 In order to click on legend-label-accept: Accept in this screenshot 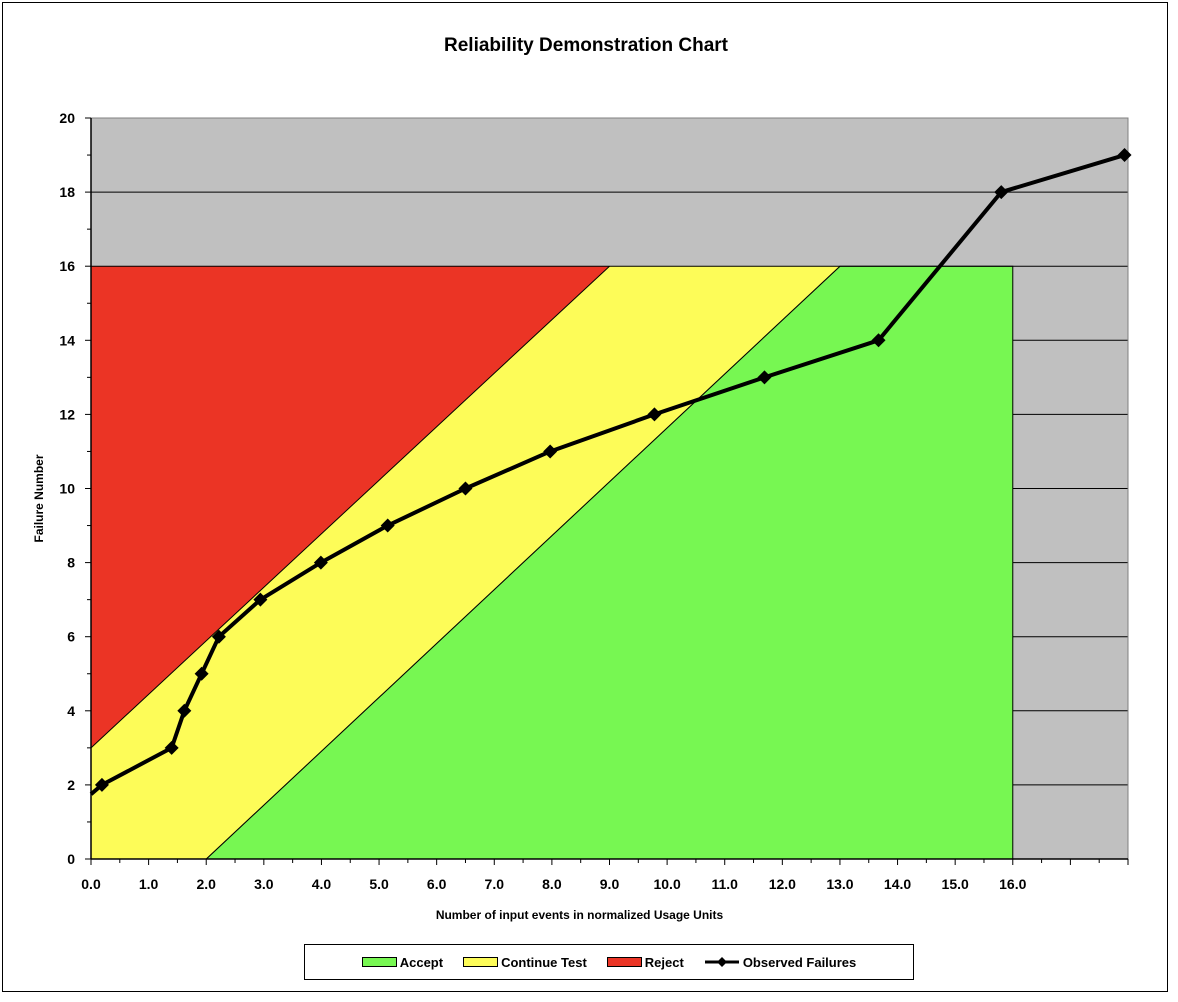, I will do `click(421, 962)`.